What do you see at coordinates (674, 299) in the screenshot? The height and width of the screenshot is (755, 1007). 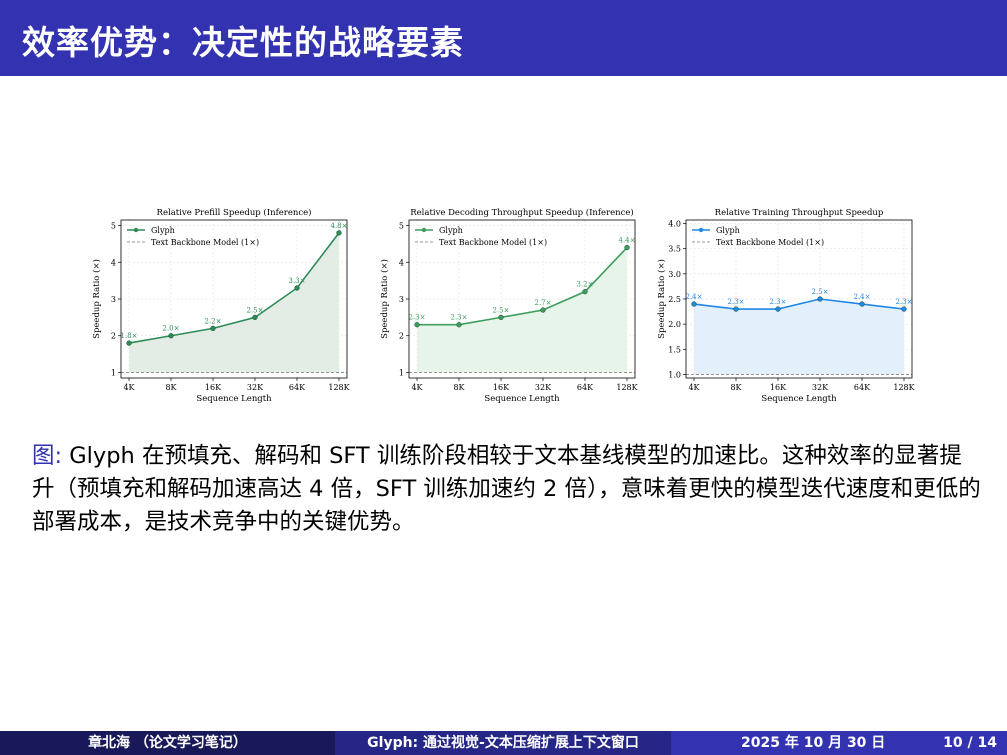 I see `y-tick-label: 2.5` at bounding box center [674, 299].